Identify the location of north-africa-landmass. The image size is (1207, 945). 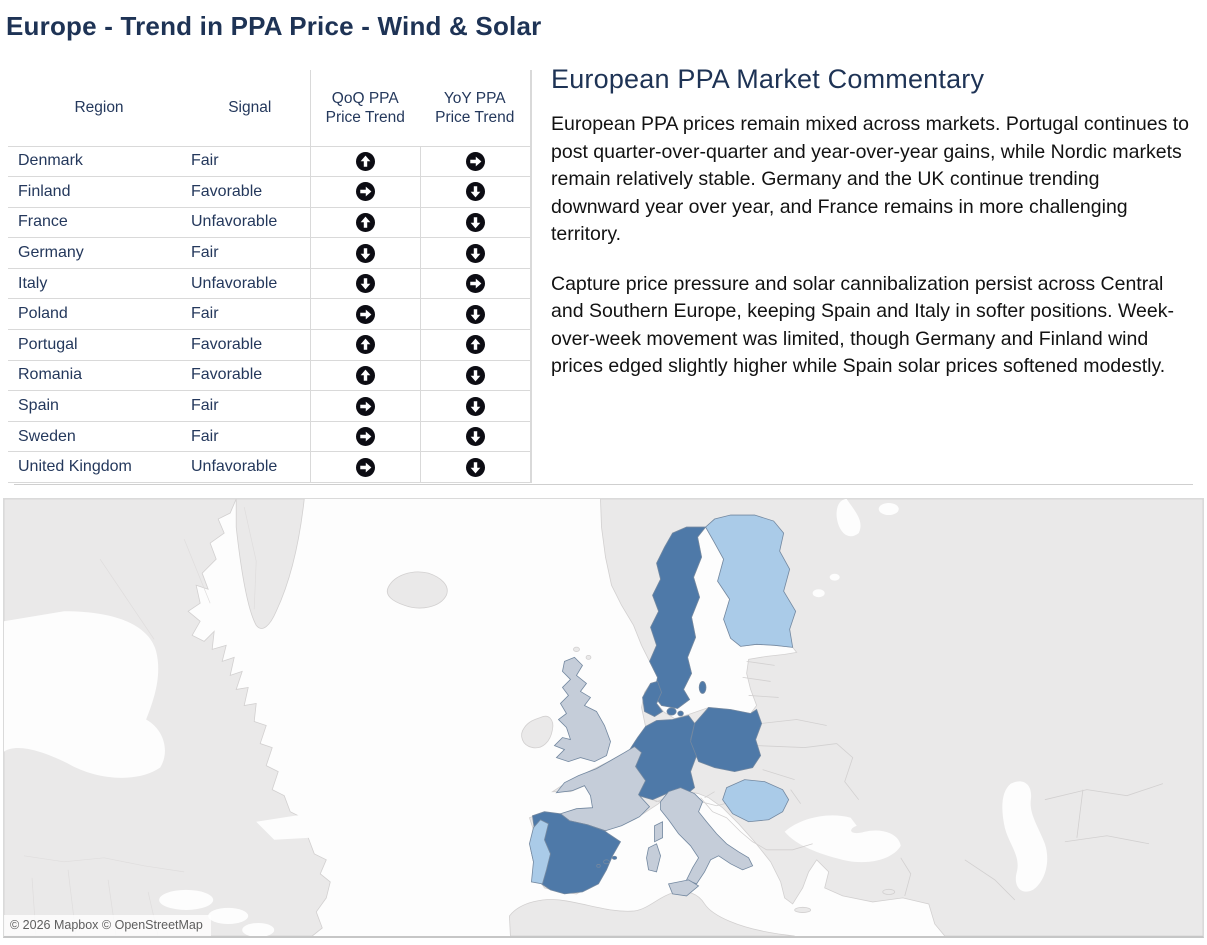
(652, 913).